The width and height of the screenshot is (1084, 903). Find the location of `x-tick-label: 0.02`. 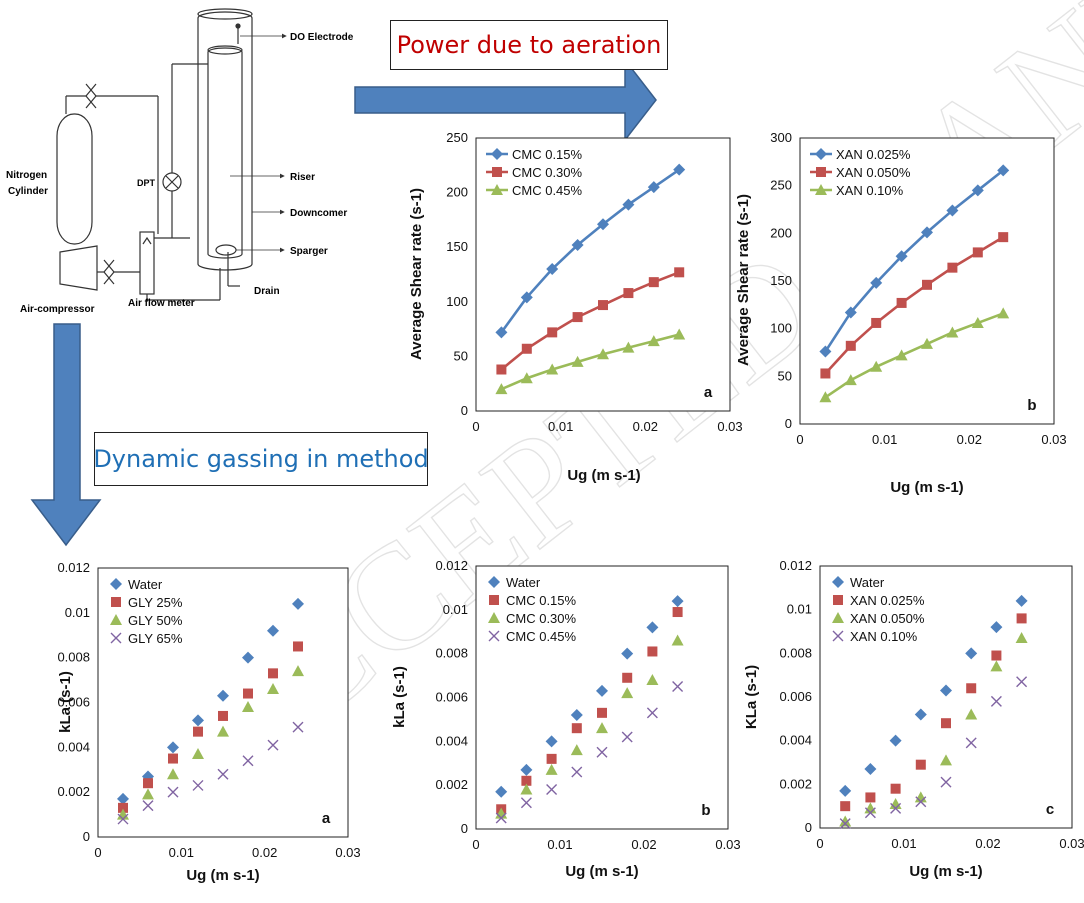

x-tick-label: 0.02 is located at coordinates (645, 426).